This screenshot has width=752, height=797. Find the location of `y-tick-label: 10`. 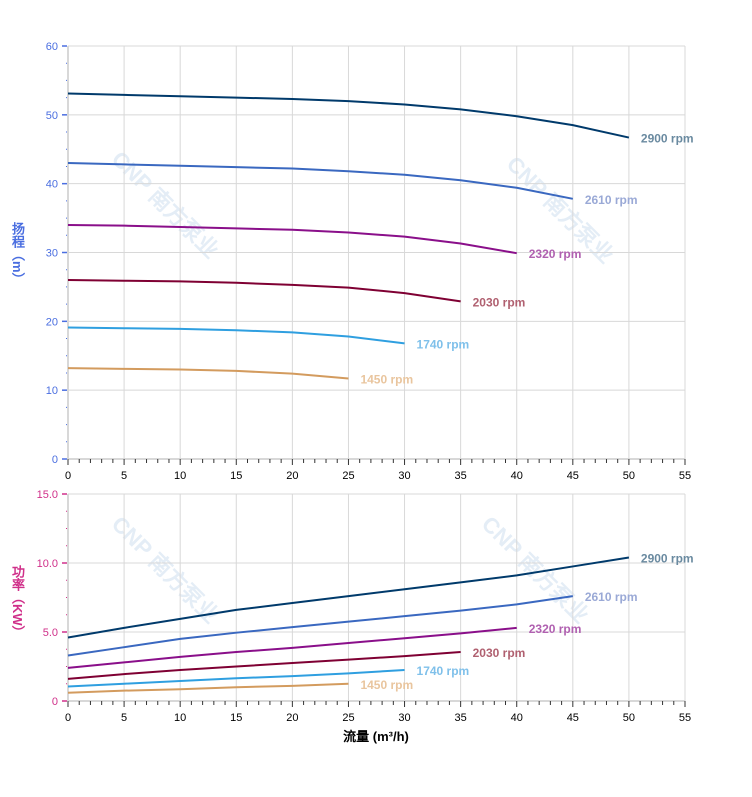

y-tick-label: 10 is located at coordinates (52, 391).